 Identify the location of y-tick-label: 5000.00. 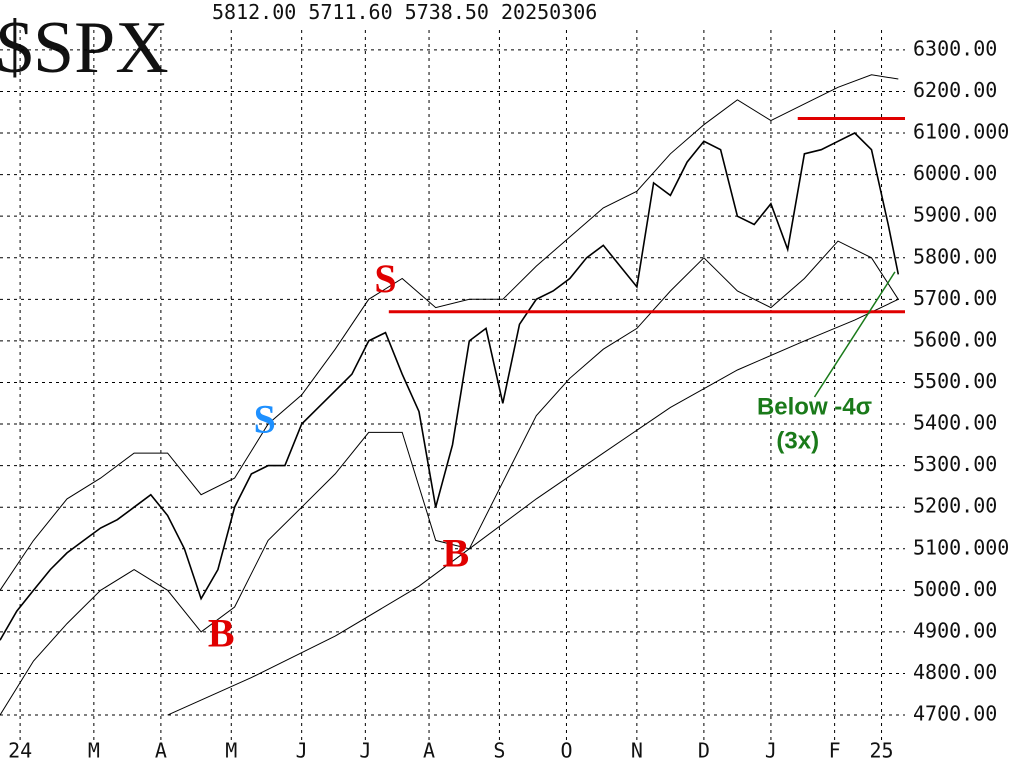
(955, 589).